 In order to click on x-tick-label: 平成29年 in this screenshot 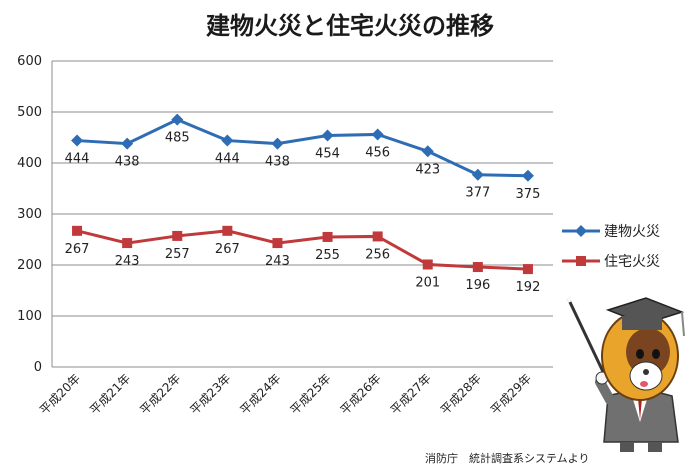, I will do `click(511, 394)`.